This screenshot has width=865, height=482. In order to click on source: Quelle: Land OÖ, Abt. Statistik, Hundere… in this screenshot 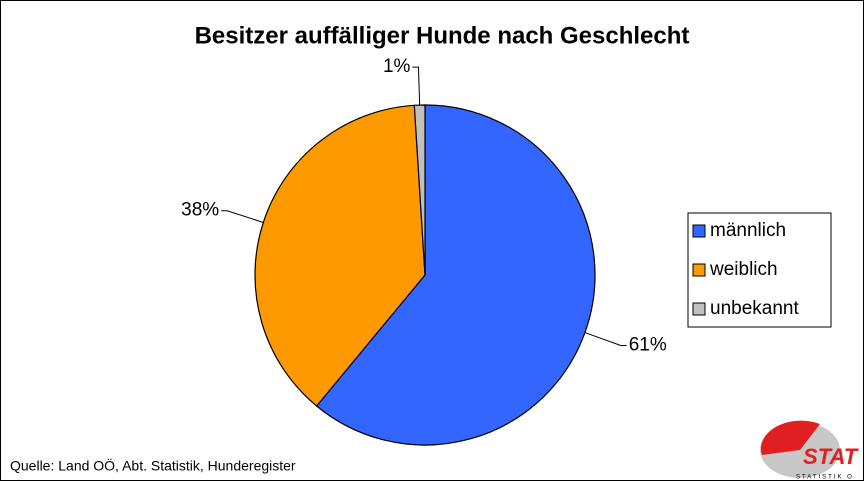, I will do `click(153, 465)`.